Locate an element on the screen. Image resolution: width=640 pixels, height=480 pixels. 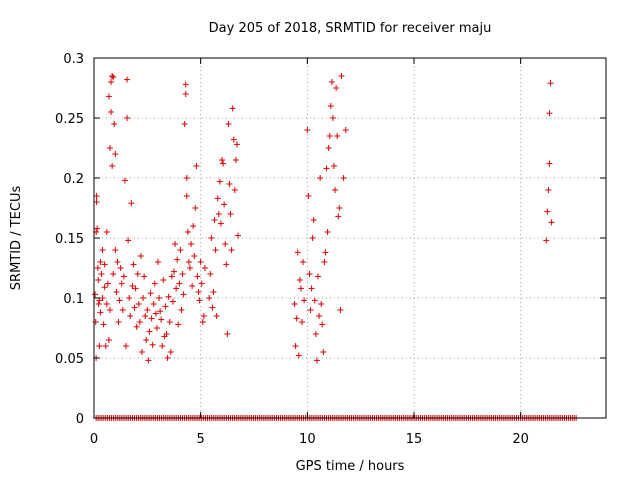
x-tick-label: 0 is located at coordinates (94, 439).